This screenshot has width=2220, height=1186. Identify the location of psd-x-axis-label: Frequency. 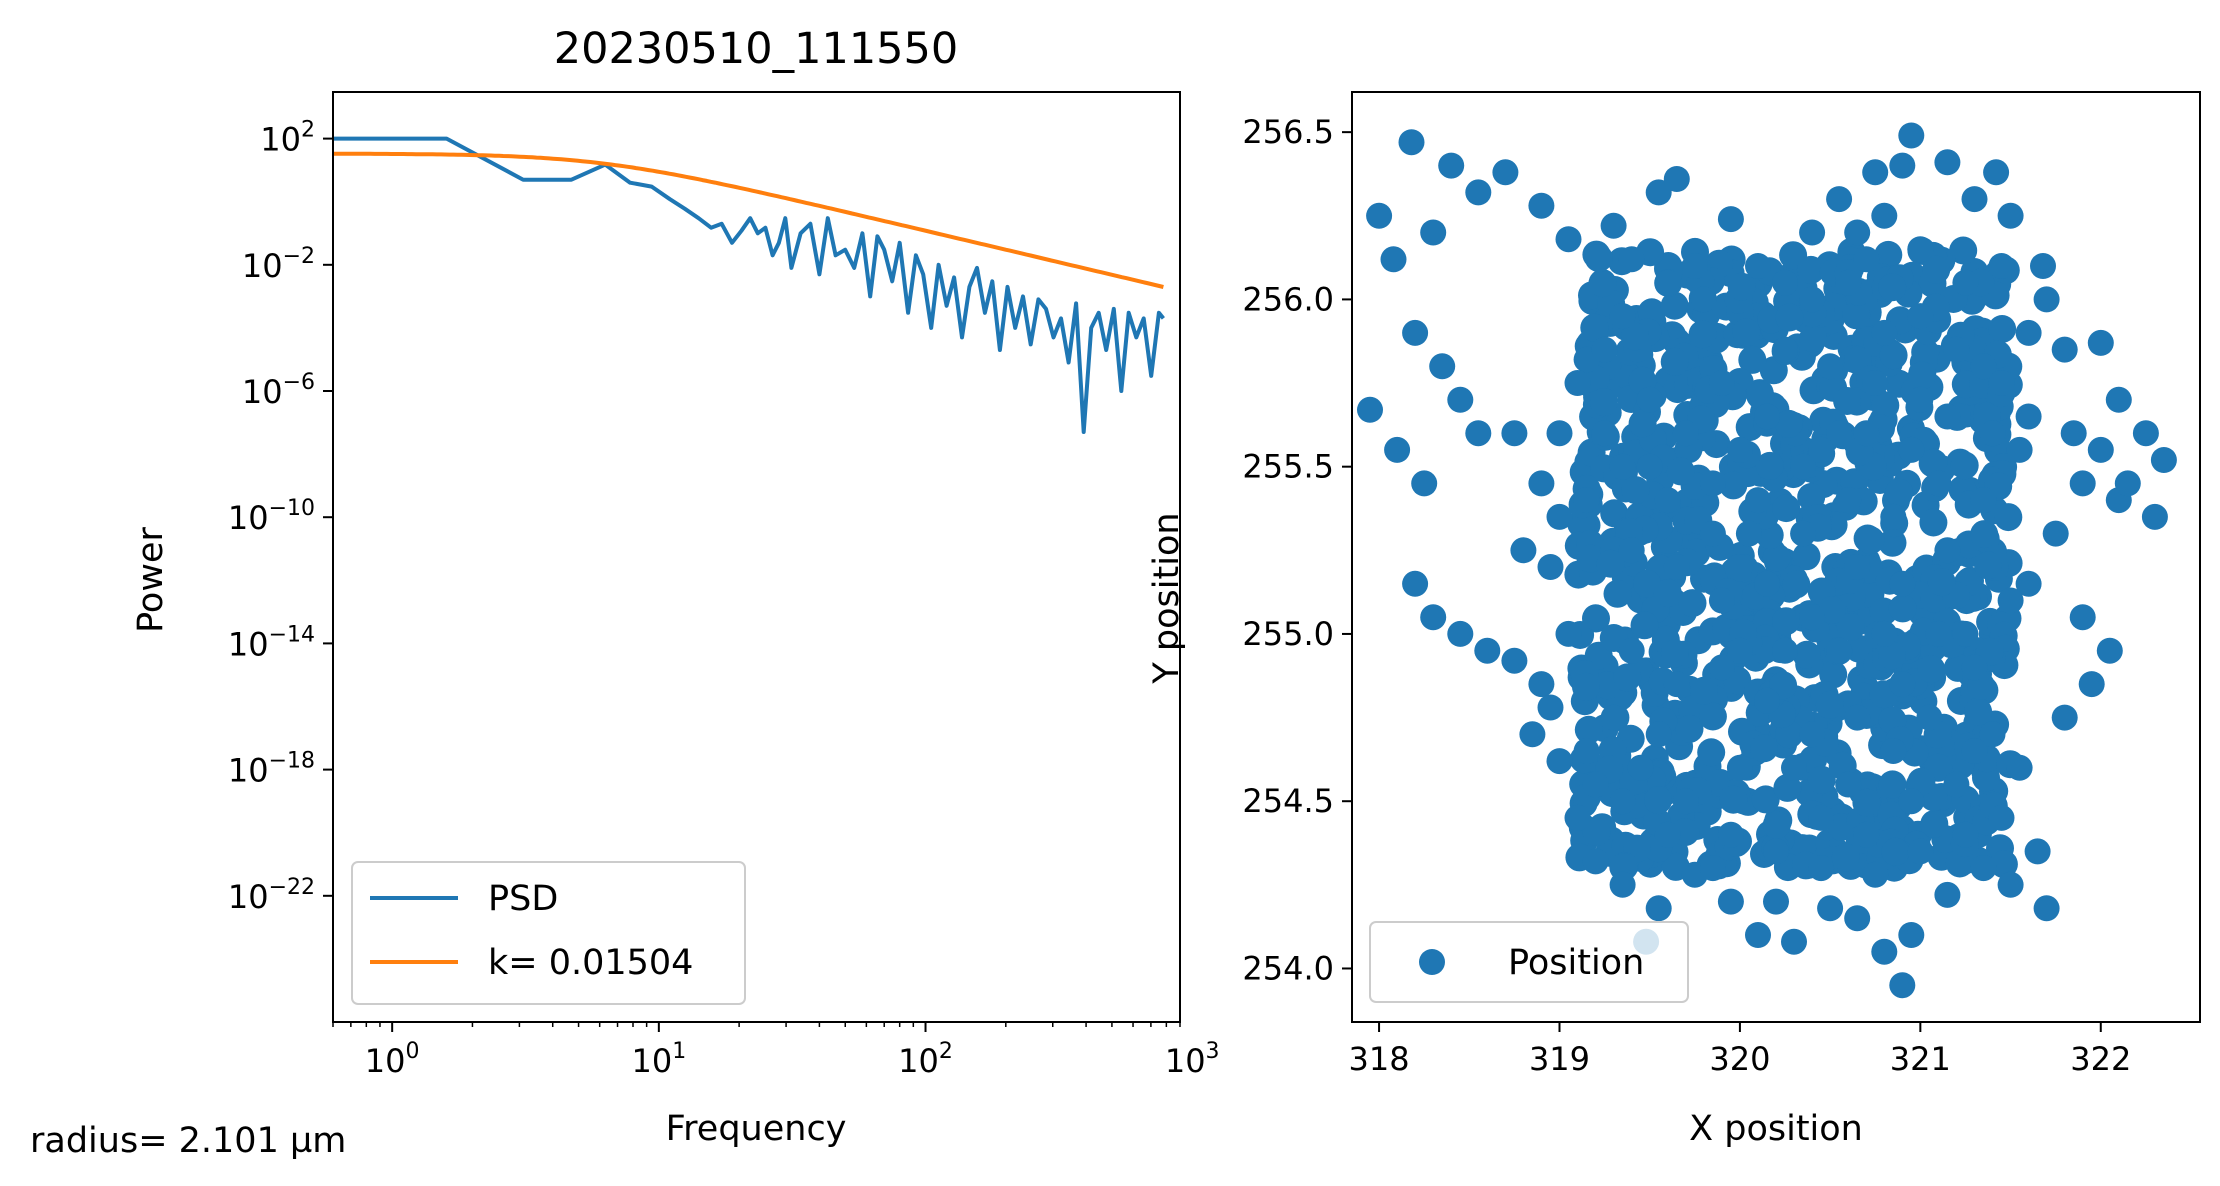
(756, 1129).